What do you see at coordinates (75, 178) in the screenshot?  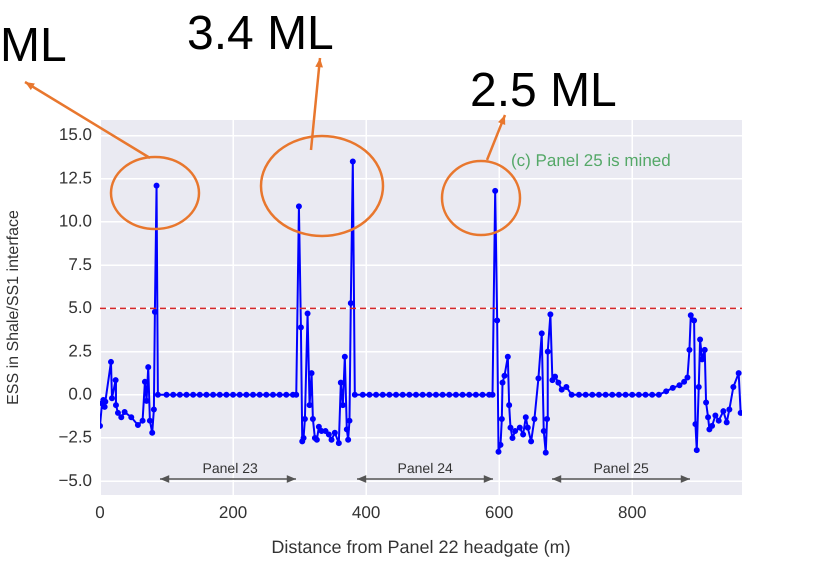 I see `y-tick-label: 12.5` at bounding box center [75, 178].